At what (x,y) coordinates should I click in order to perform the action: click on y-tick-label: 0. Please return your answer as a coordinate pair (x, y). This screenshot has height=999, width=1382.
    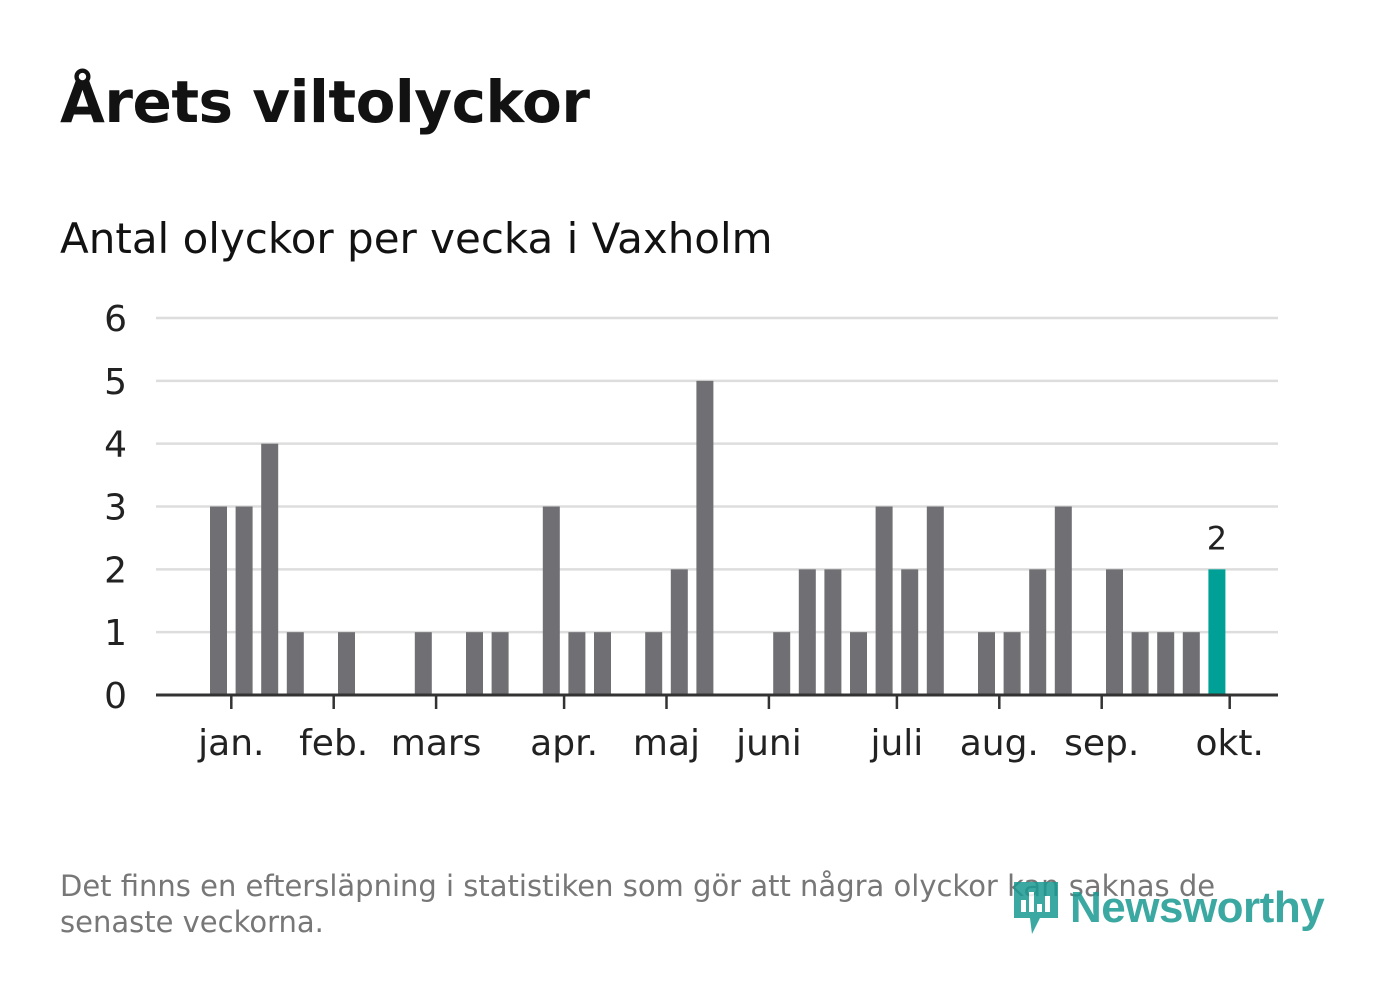
    Looking at the image, I should click on (115, 696).